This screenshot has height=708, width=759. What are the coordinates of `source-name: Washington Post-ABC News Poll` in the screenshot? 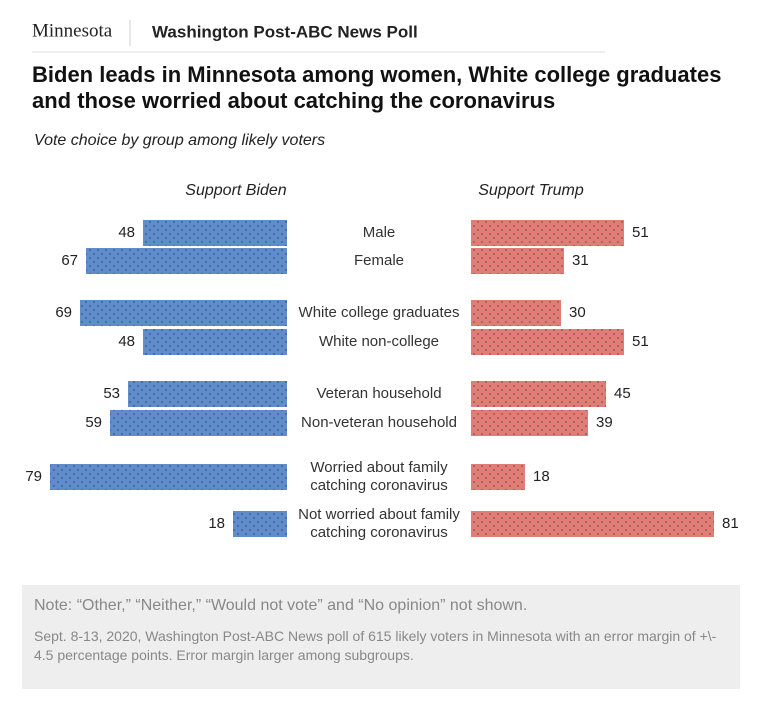 It's located at (285, 31).